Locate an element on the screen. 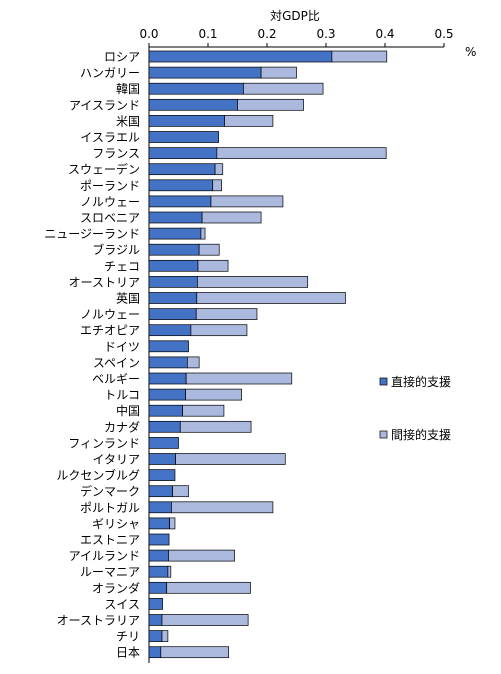  category-label: ポーランド is located at coordinates (110, 186).